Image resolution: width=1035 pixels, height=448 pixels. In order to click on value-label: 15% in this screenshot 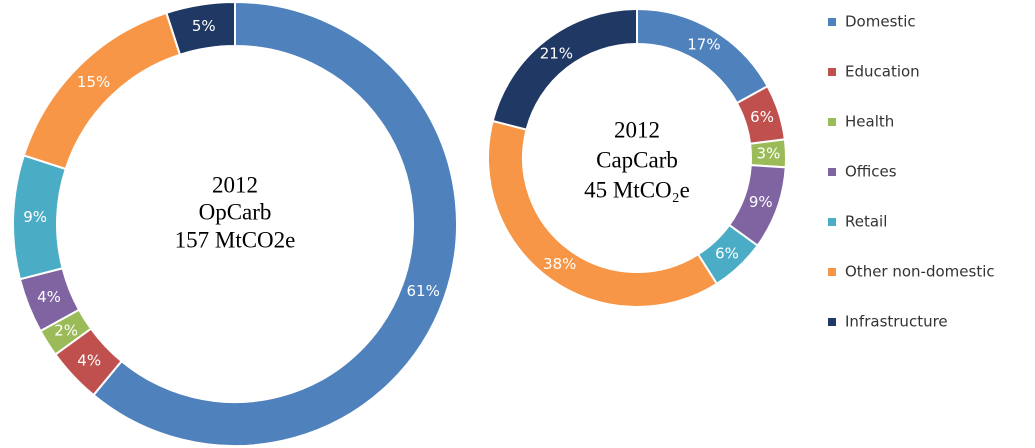, I will do `click(93, 82)`.